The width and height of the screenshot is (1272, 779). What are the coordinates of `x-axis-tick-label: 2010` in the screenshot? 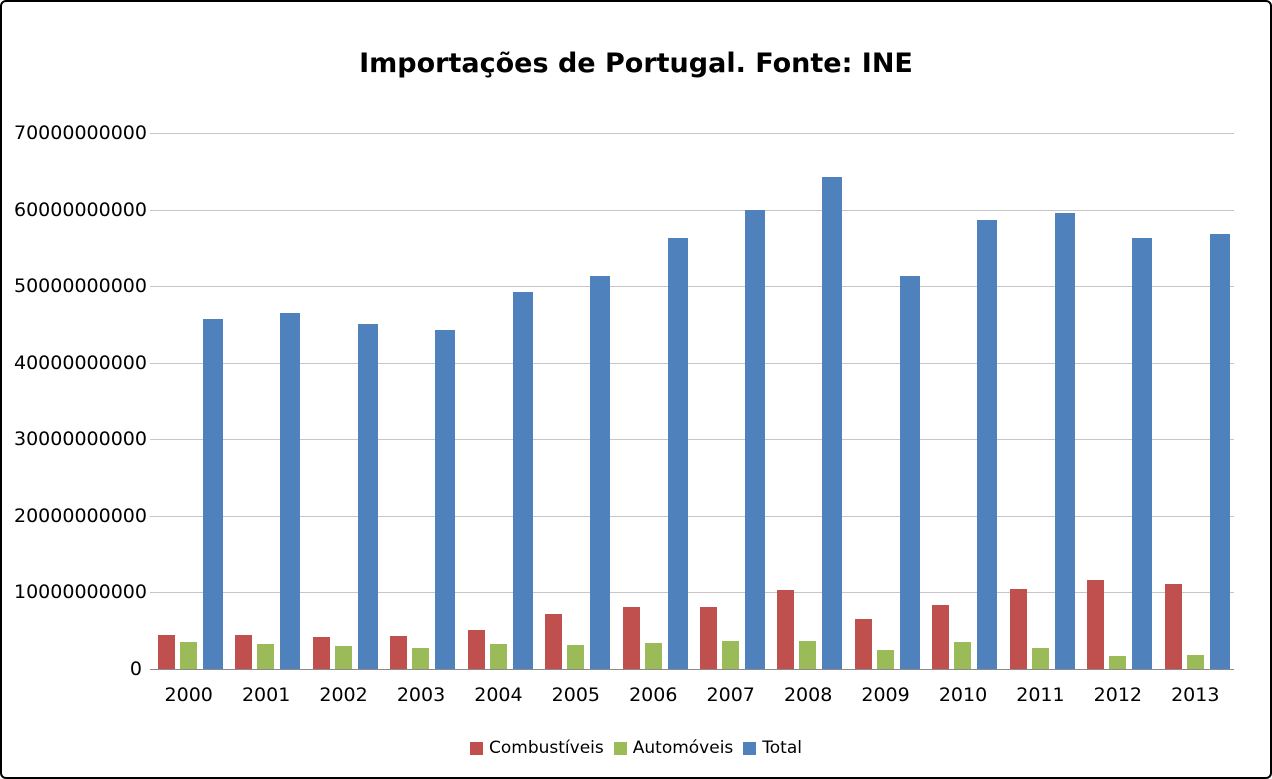 It's located at (963, 695).